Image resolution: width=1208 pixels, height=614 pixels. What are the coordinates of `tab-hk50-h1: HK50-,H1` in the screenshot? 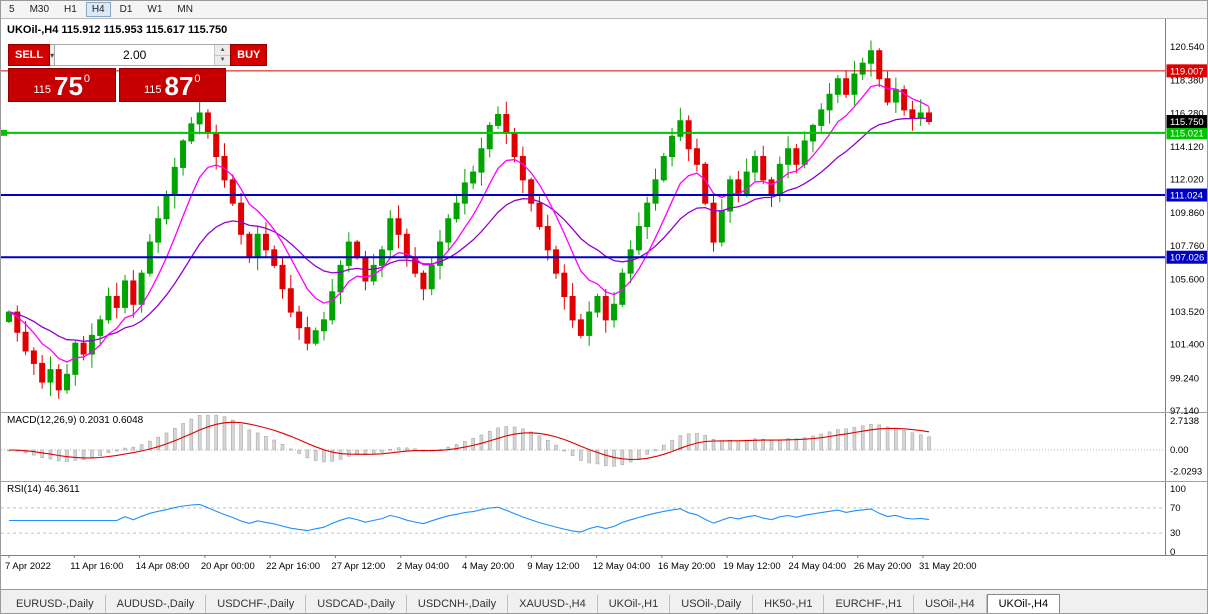 It's located at (789, 604).